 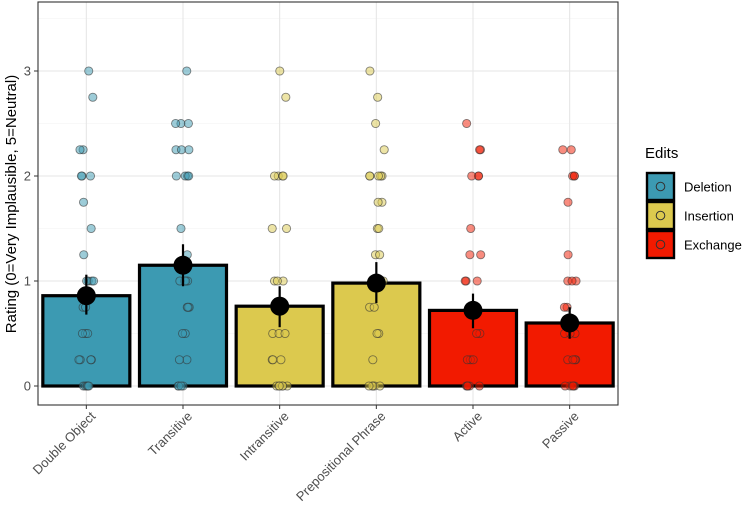 What do you see at coordinates (170, 434) in the screenshot?
I see `x-tick-label: Transitive` at bounding box center [170, 434].